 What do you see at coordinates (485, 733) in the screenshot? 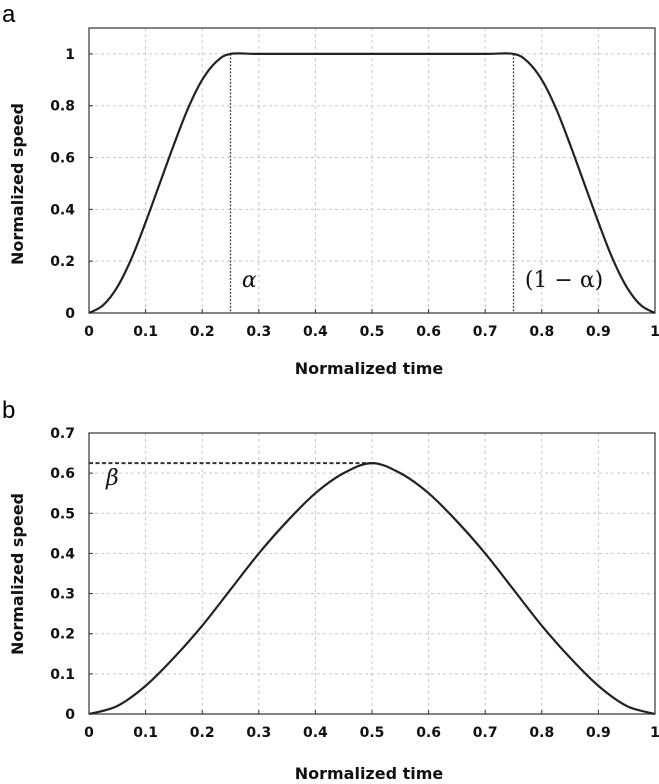
I see `panel-b-x-tick-label: 0.7` at bounding box center [485, 733].